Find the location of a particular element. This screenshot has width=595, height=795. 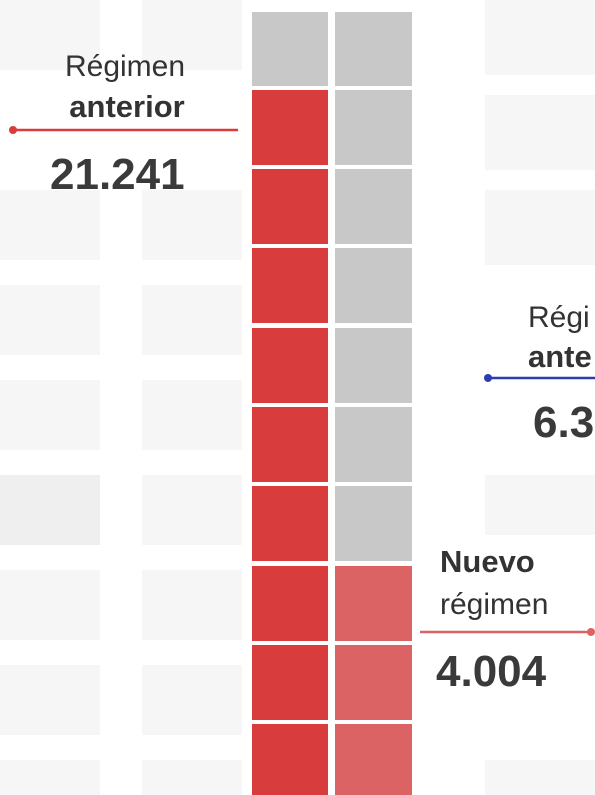

label-line1: Régimen is located at coordinates (125, 66).